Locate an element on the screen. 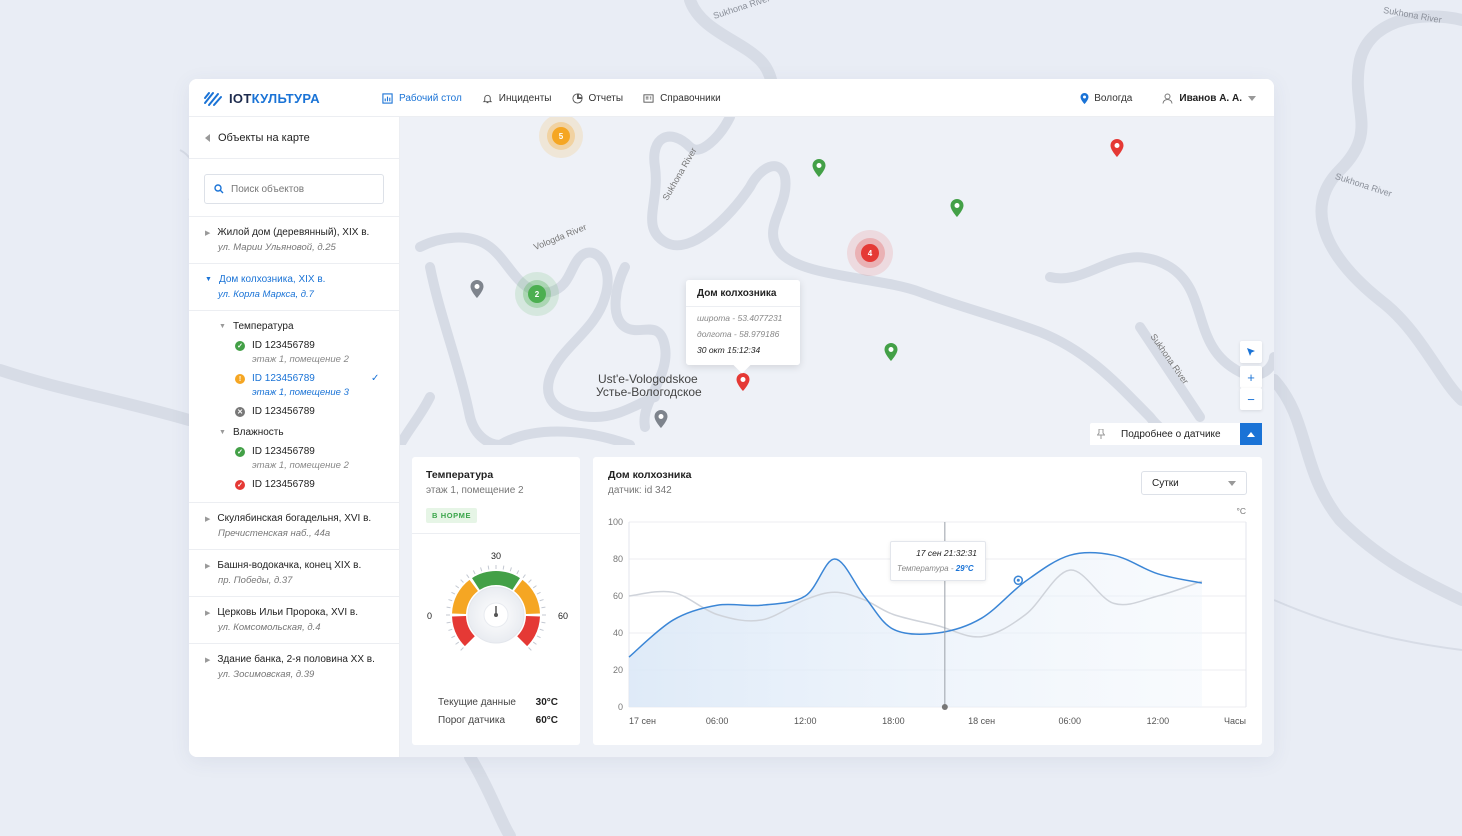  sensor-item: ✓ ID 123456789 is located at coordinates (311, 484).